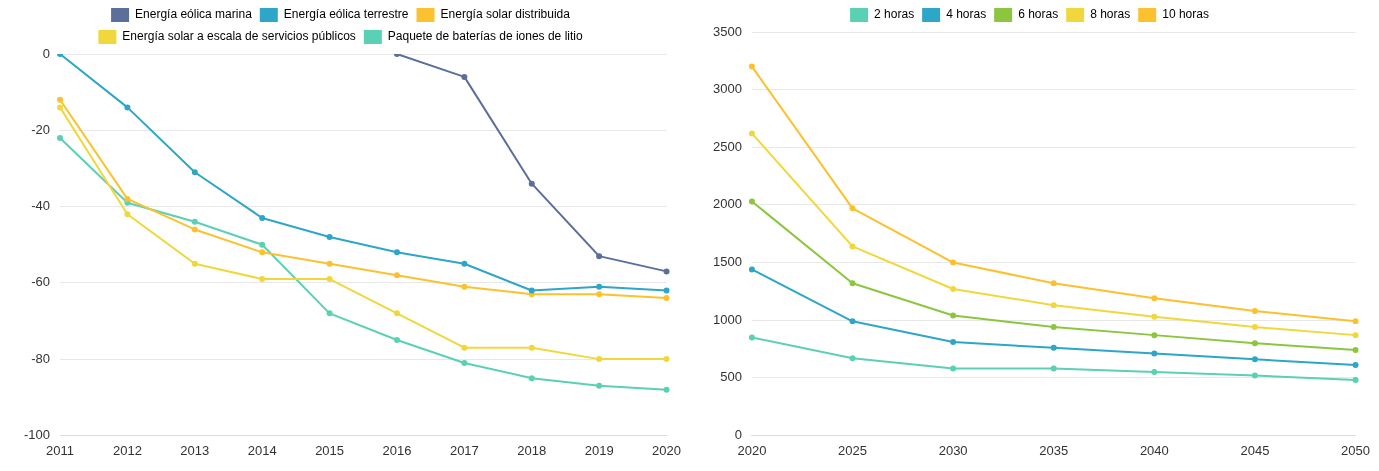 This screenshot has width=1379, height=471. Describe the element at coordinates (41, 358) in the screenshot. I see `y-tick-label: -80` at that location.